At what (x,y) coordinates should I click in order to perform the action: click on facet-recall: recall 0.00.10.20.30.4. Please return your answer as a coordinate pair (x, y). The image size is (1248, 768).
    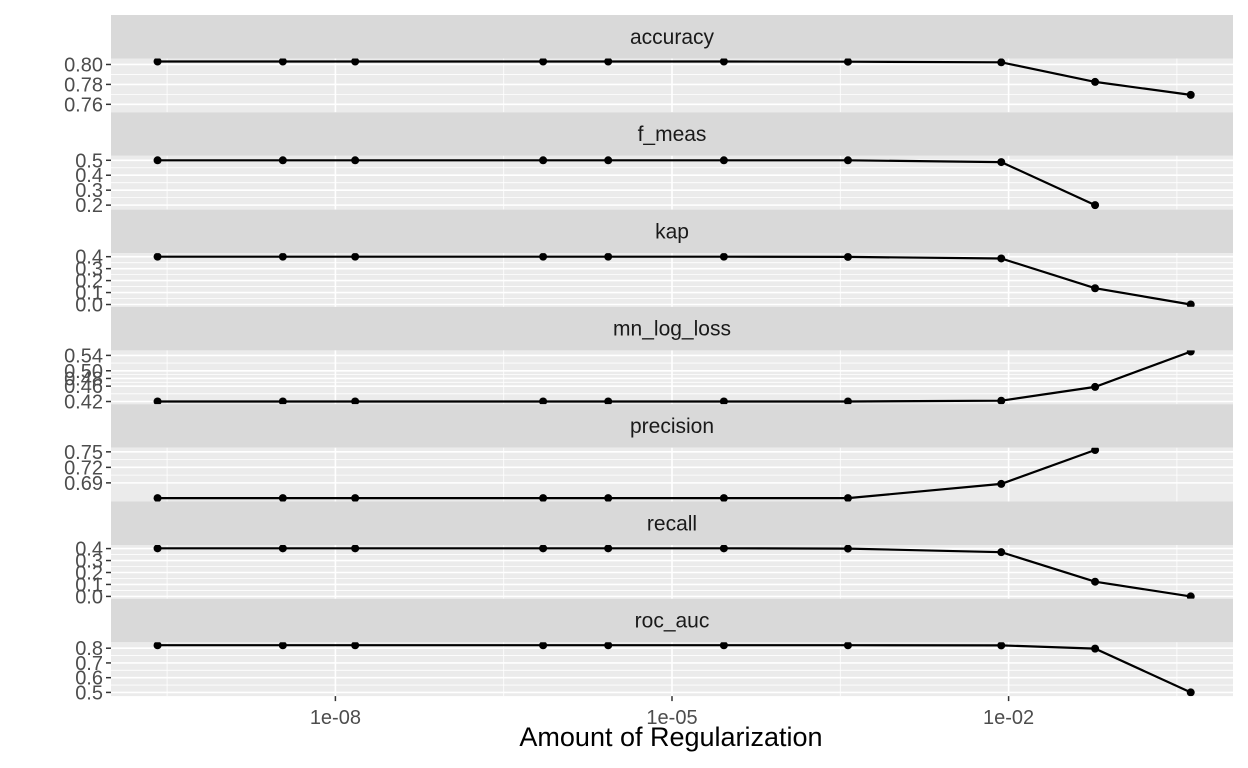
    Looking at the image, I should click on (654, 554).